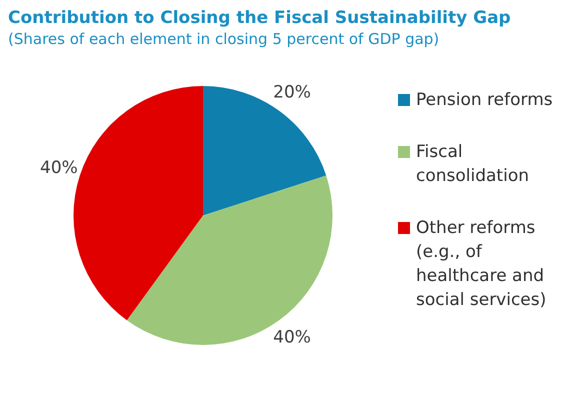 The width and height of the screenshot is (584, 410). I want to click on legend-label: Fiscal consolidation, so click(473, 164).